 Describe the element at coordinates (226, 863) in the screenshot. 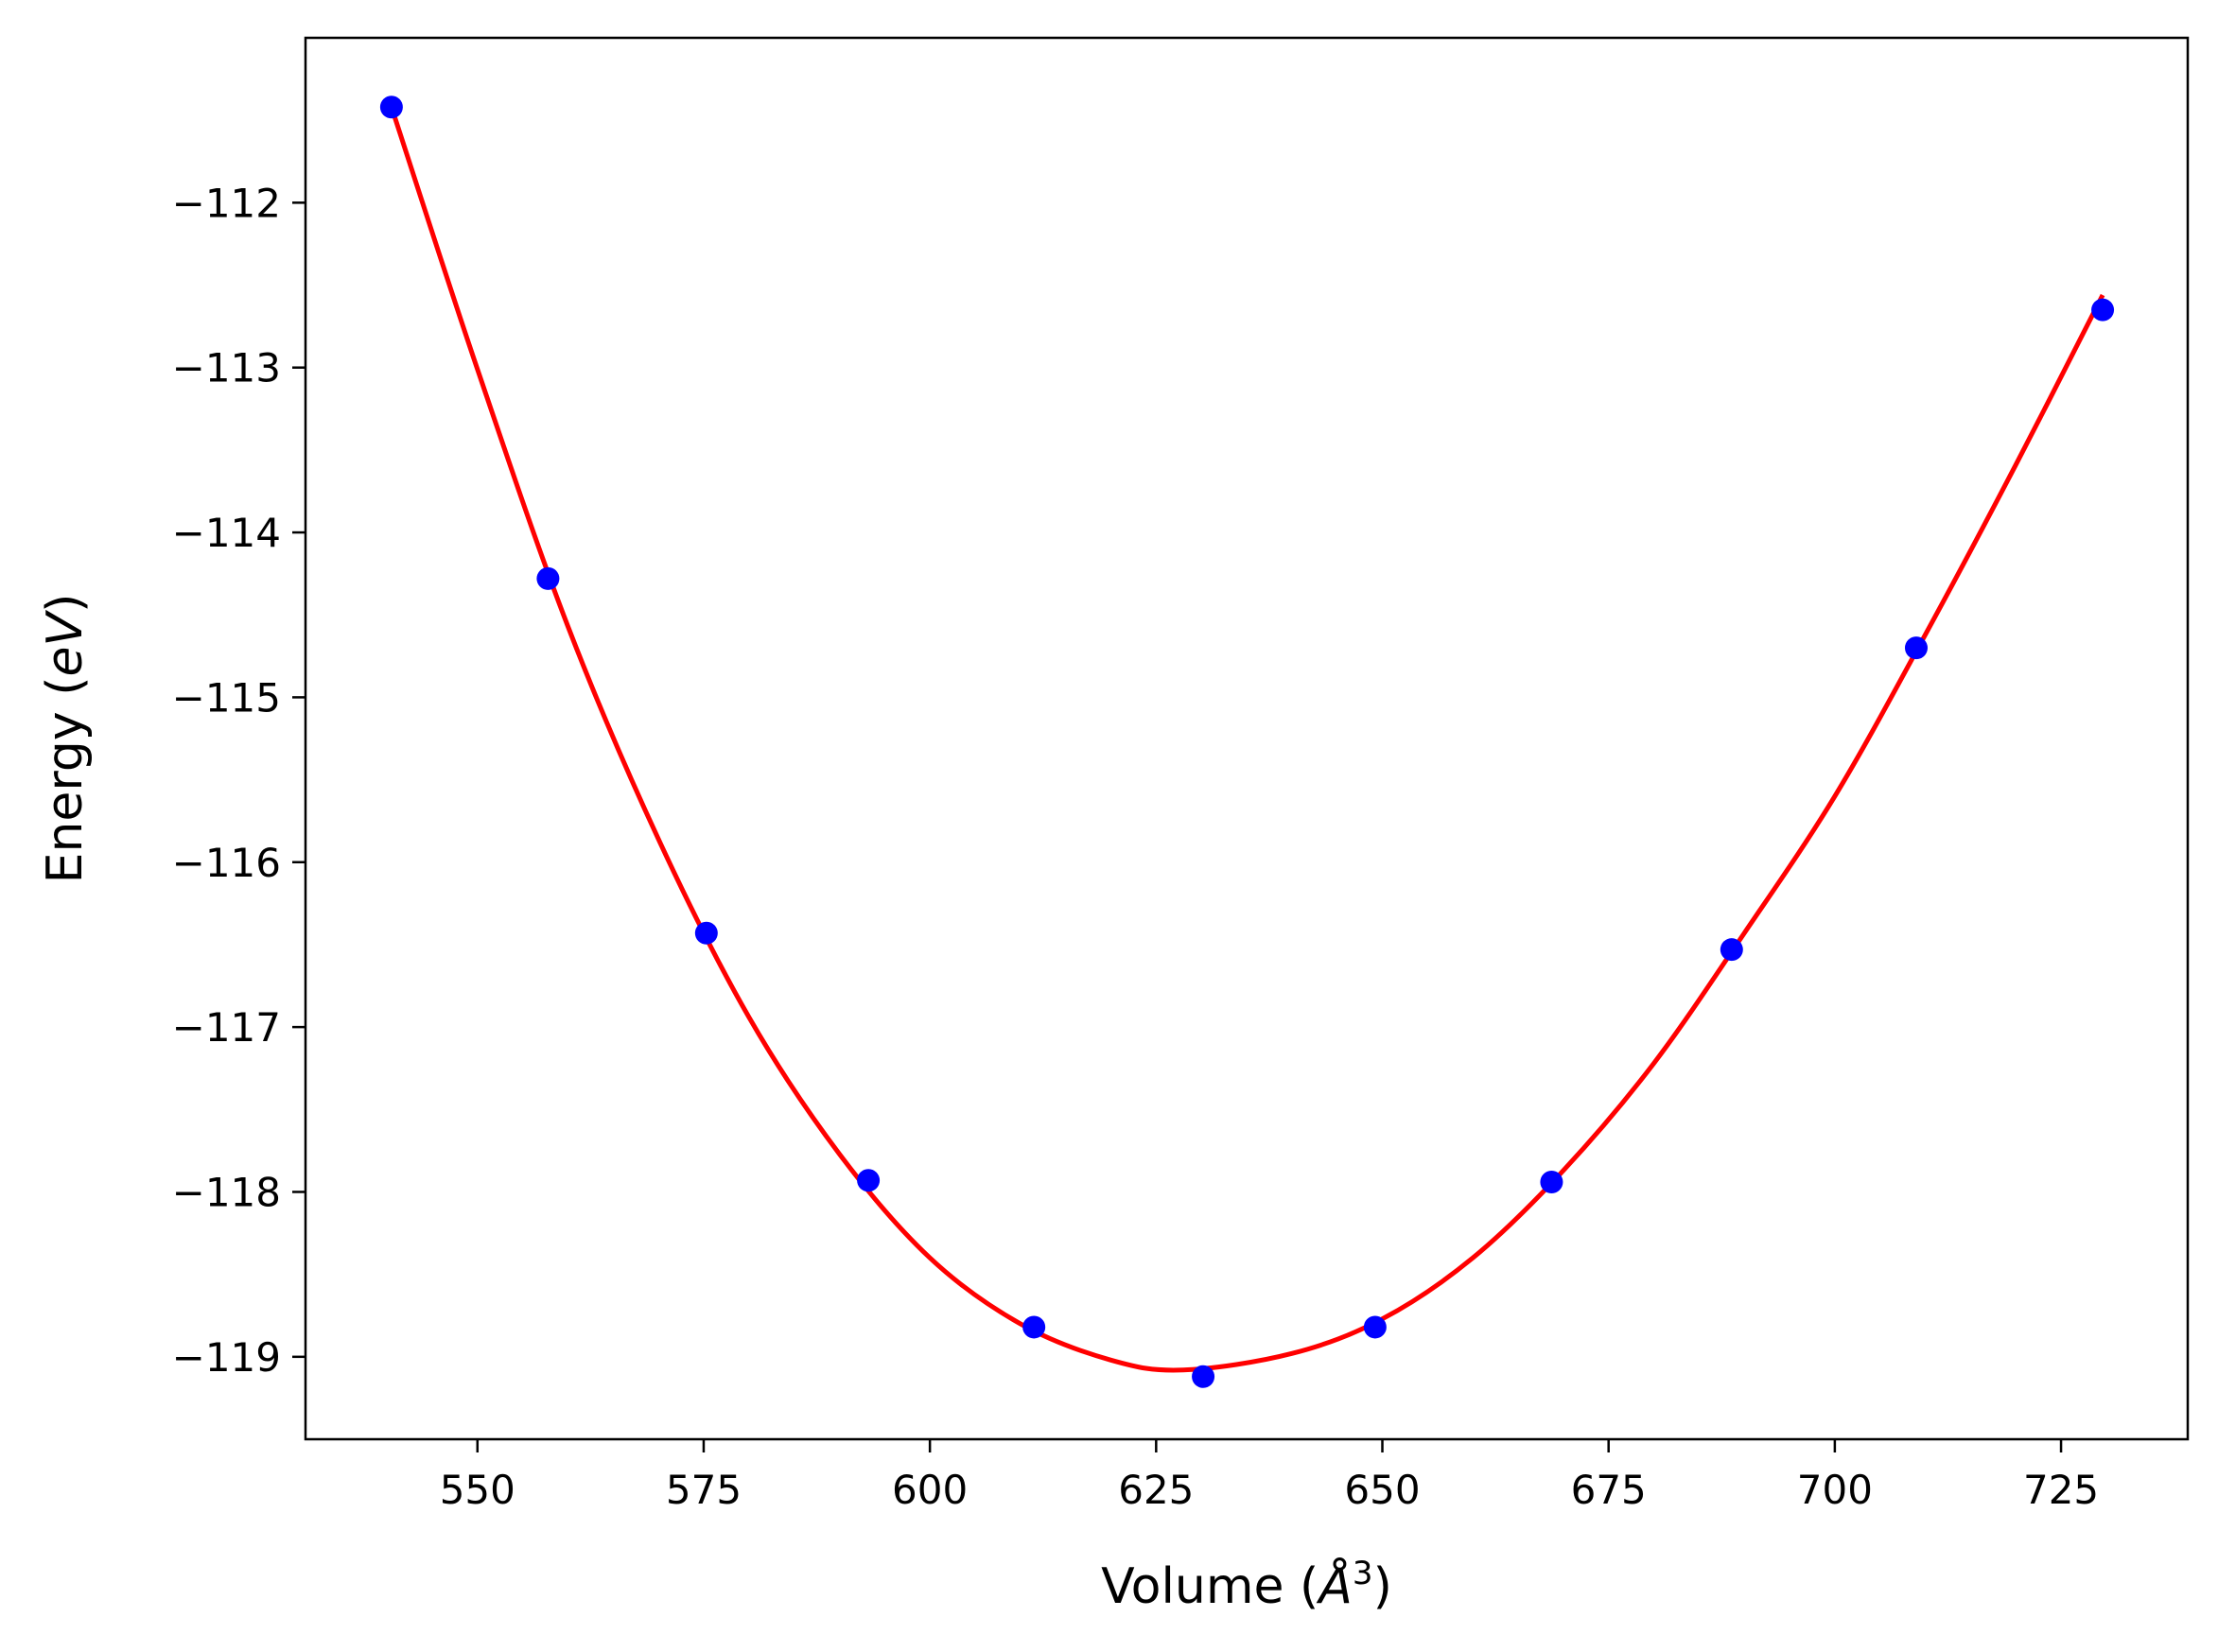

I see `y-tick-label: −116` at that location.